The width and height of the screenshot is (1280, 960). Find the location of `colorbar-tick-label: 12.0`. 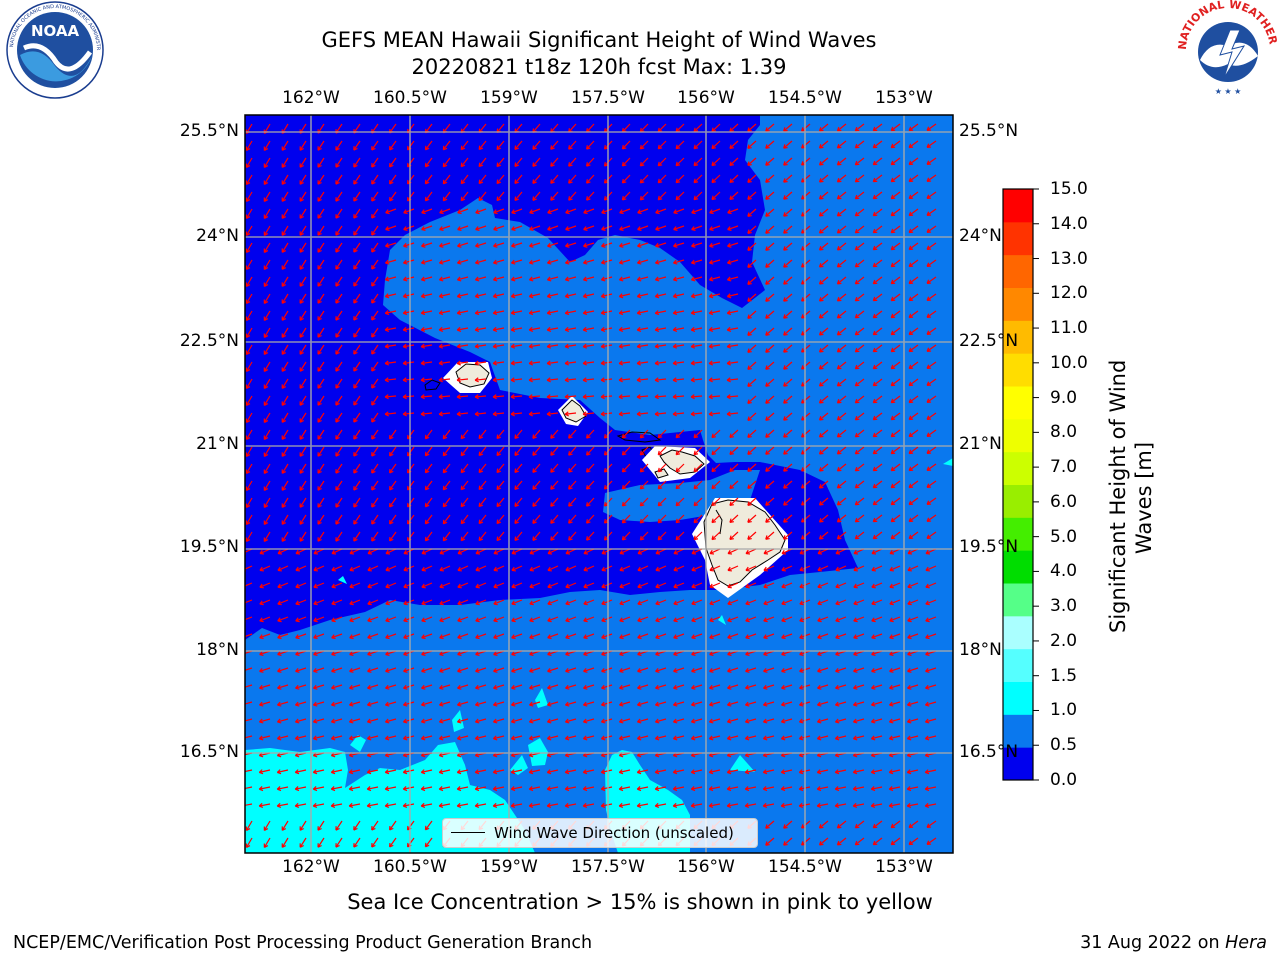

colorbar-tick-label: 12.0 is located at coordinates (1069, 293).